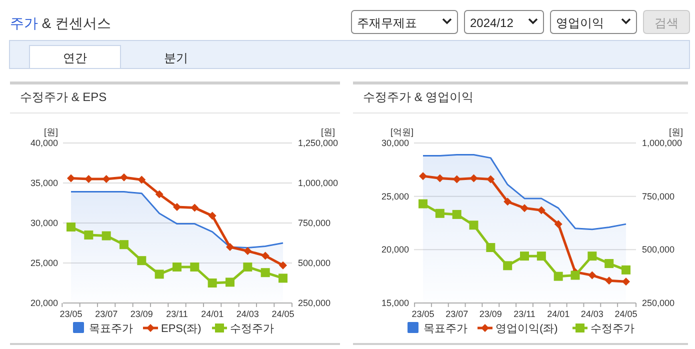 Image resolution: width=695 pixels, height=349 pixels. Describe the element at coordinates (492, 23) in the screenshot. I see `text: 2024/12` at that location.